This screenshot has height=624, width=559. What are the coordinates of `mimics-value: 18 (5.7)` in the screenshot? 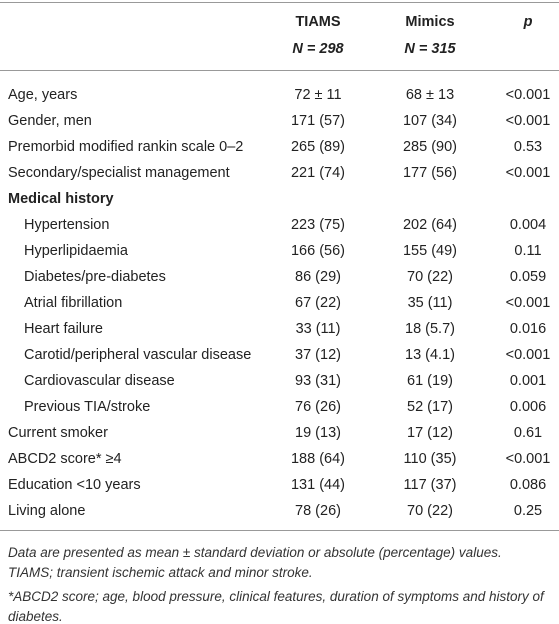 It's located at (430, 329).